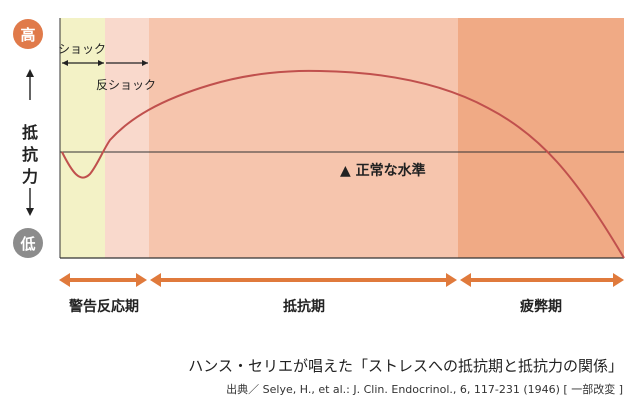 This screenshot has width=640, height=407. Describe the element at coordinates (28, 34) in the screenshot. I see `high-badge: 高` at that location.